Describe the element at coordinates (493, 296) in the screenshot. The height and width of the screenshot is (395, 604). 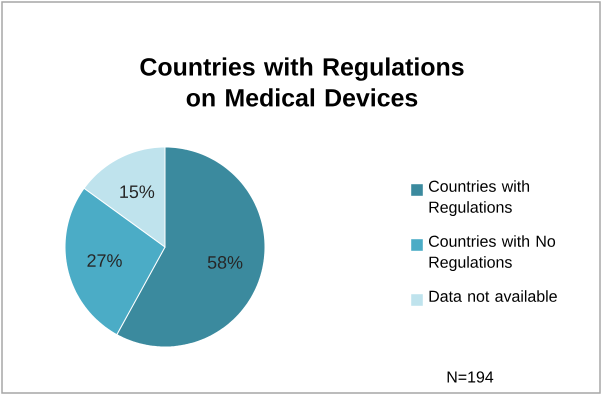
I see `legend-label: Data not available` at that location.